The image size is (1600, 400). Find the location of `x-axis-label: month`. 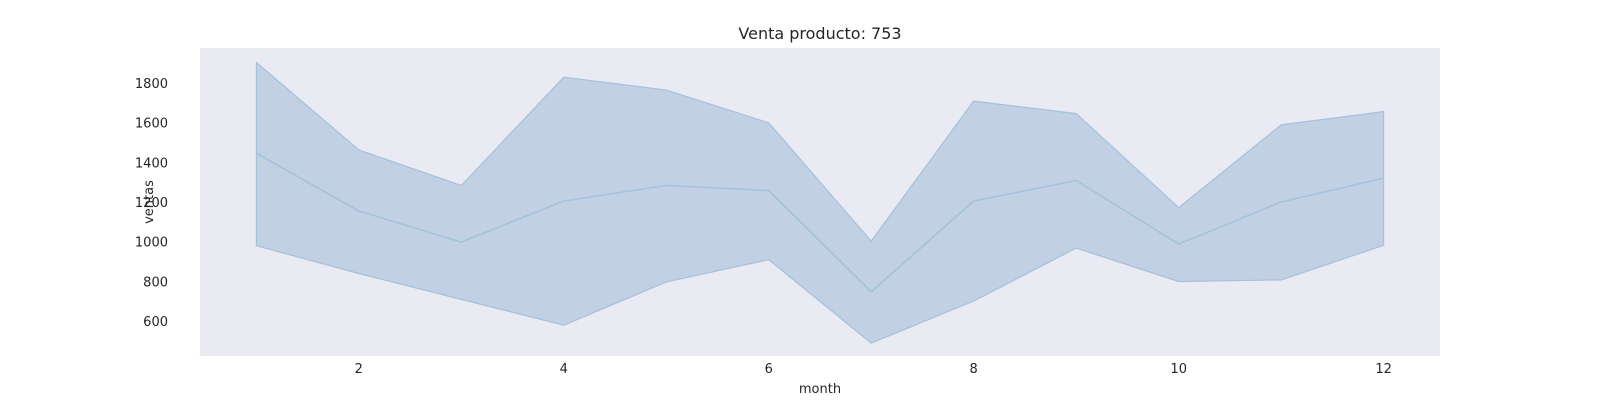

x-axis-label: month is located at coordinates (820, 389).